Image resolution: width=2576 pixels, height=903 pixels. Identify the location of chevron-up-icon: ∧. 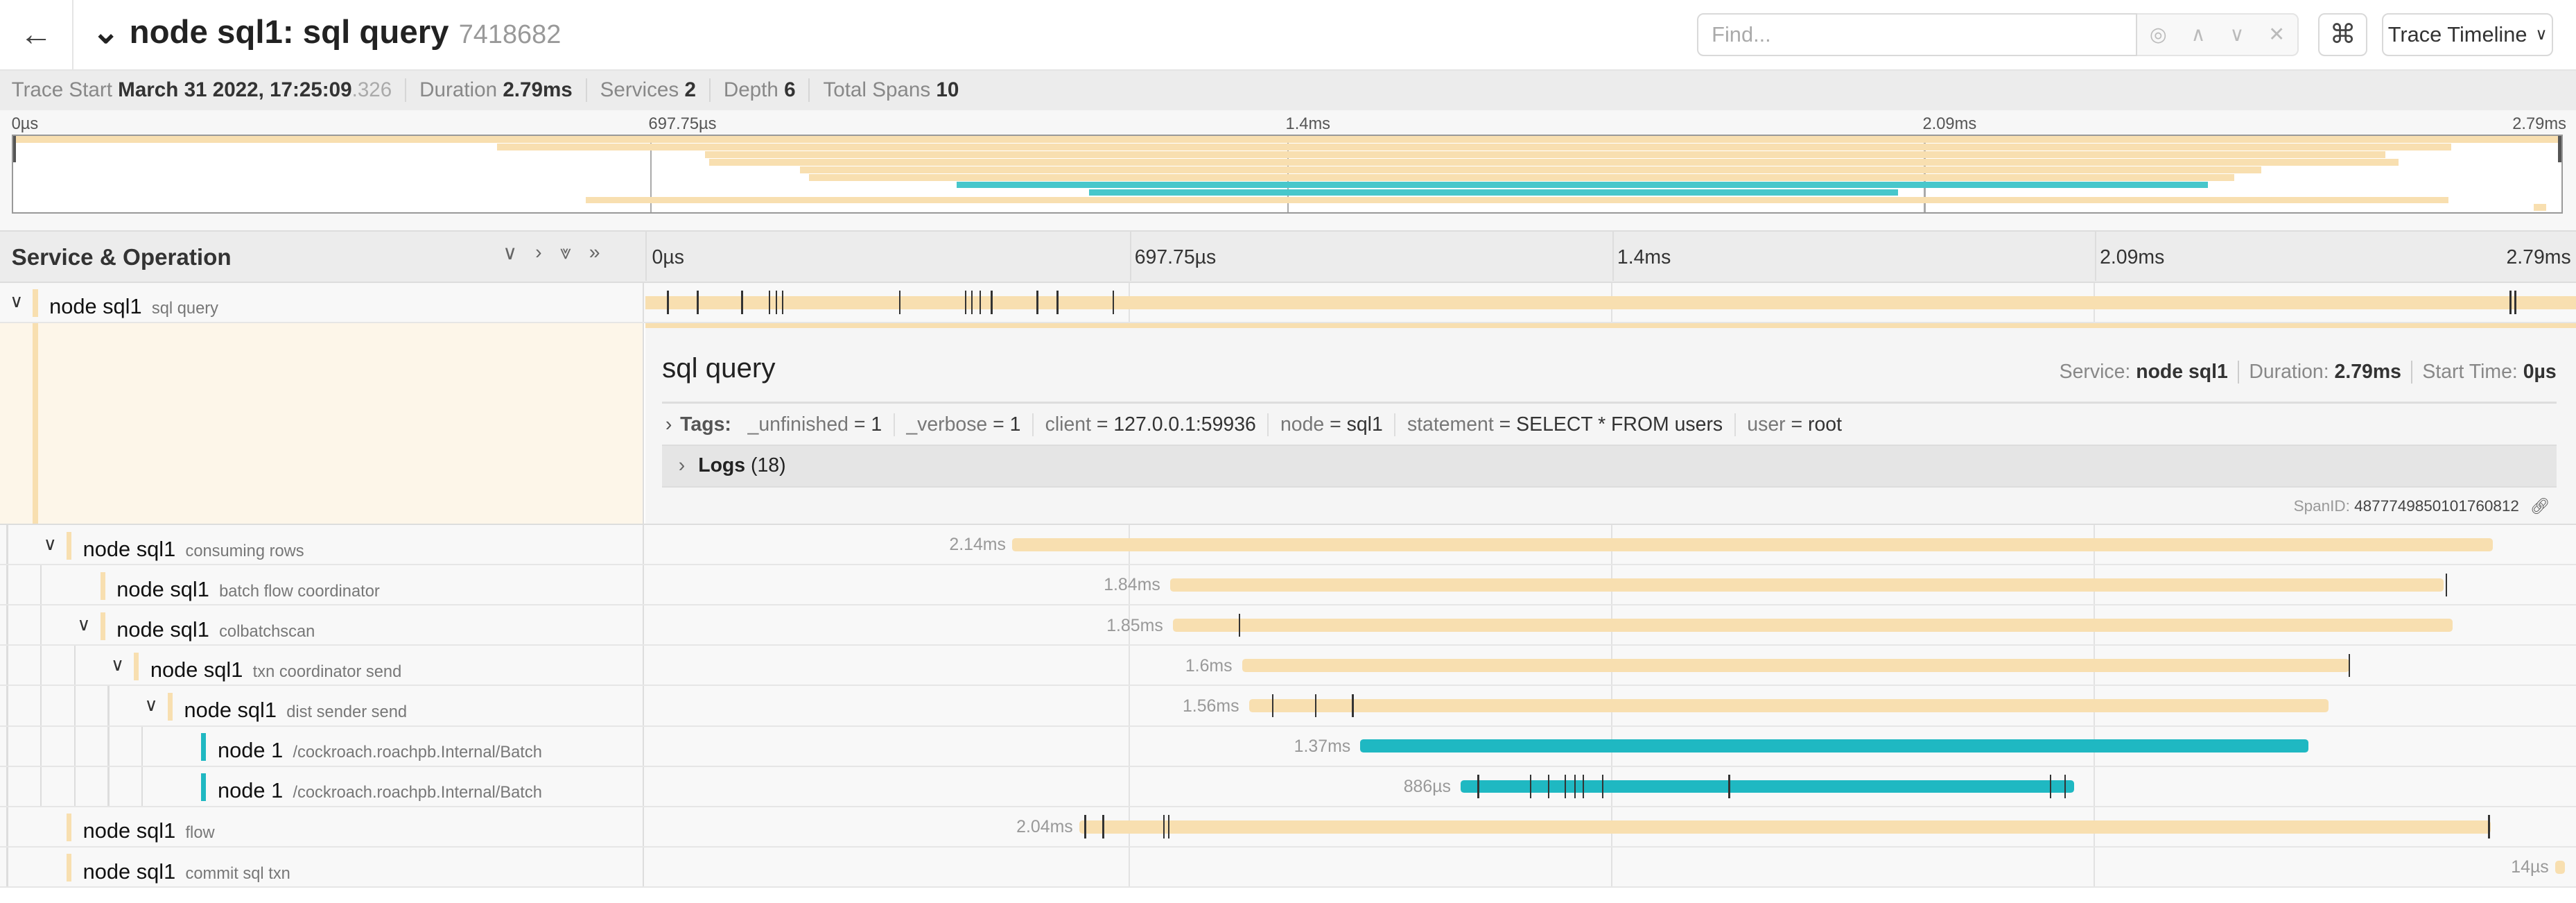
(2198, 34).